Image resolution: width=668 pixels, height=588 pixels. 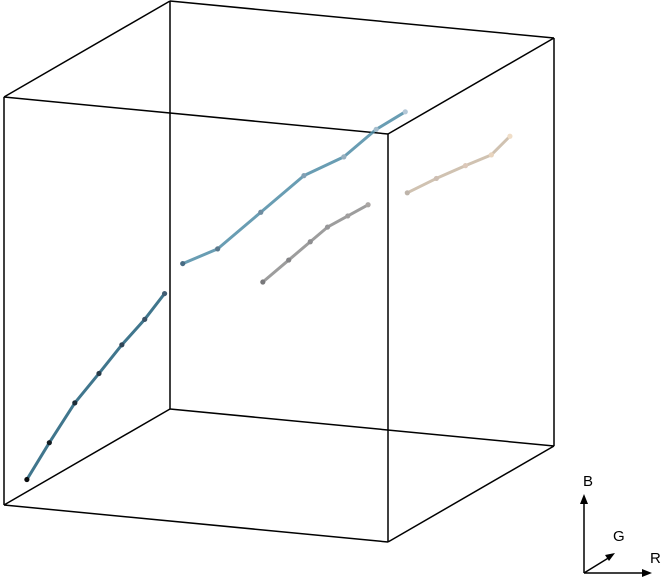 I want to click on axis-b-label: B, so click(x=588, y=481).